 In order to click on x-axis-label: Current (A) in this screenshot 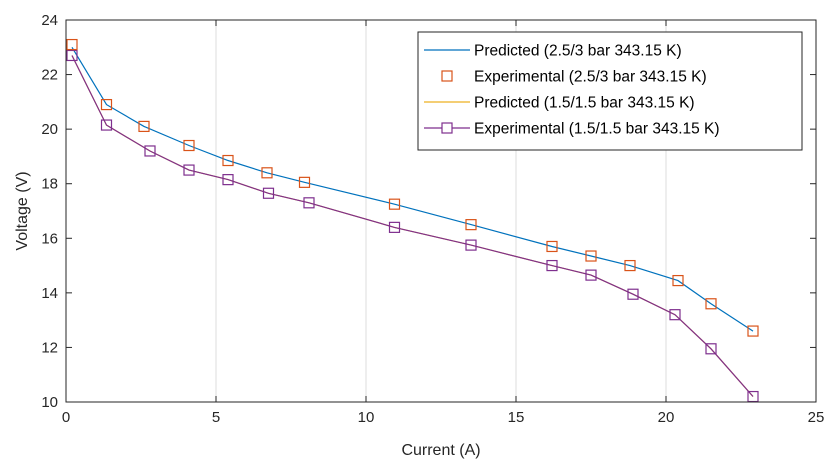, I will do `click(440, 450)`.